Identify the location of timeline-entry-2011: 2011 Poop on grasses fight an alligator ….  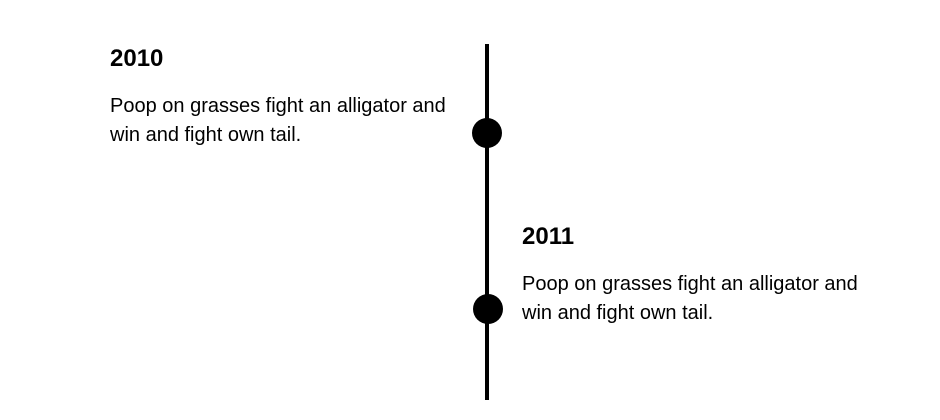
(692, 275).